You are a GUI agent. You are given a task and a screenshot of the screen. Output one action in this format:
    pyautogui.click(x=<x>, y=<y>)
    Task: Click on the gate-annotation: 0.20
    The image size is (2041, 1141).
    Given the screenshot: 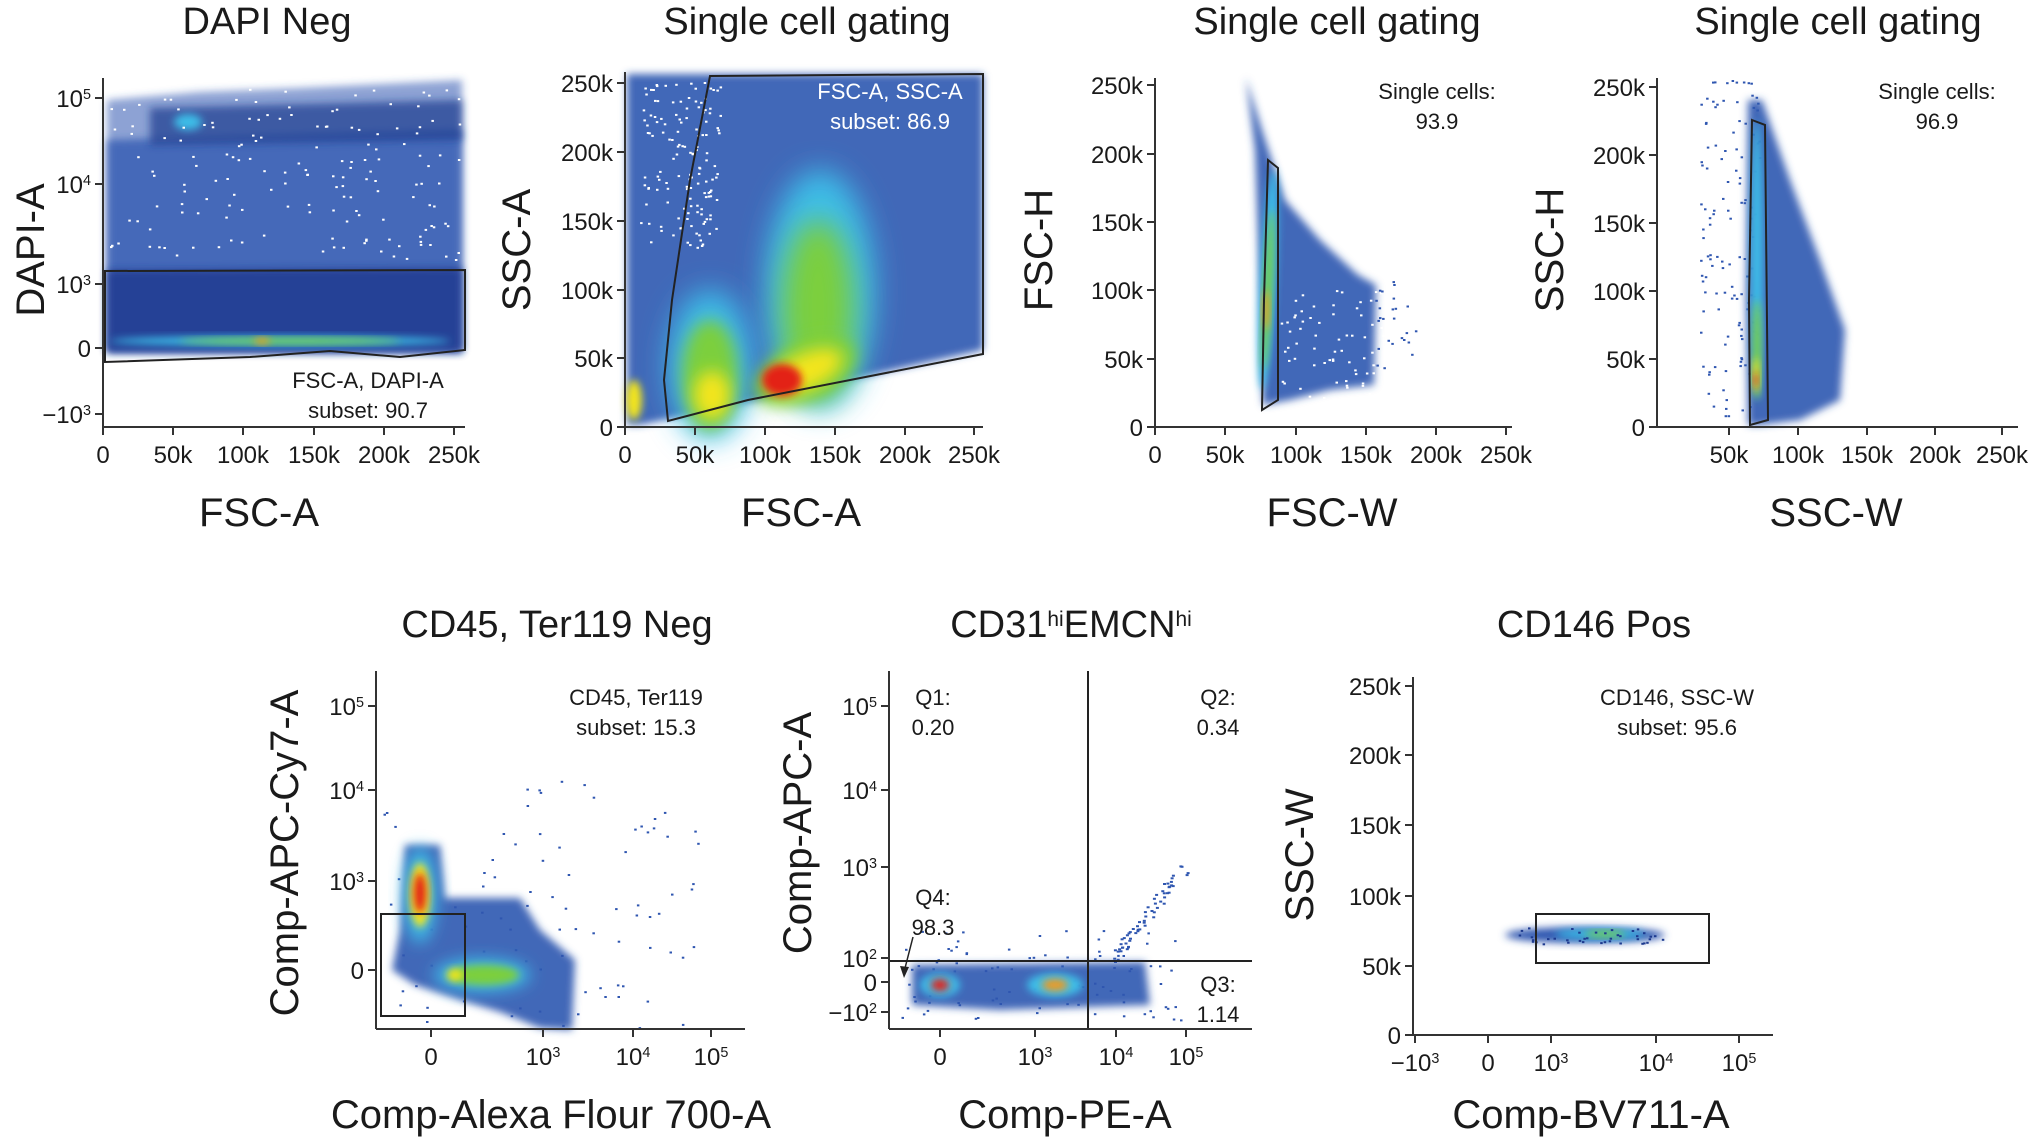 What is the action you would take?
    pyautogui.click(x=933, y=727)
    